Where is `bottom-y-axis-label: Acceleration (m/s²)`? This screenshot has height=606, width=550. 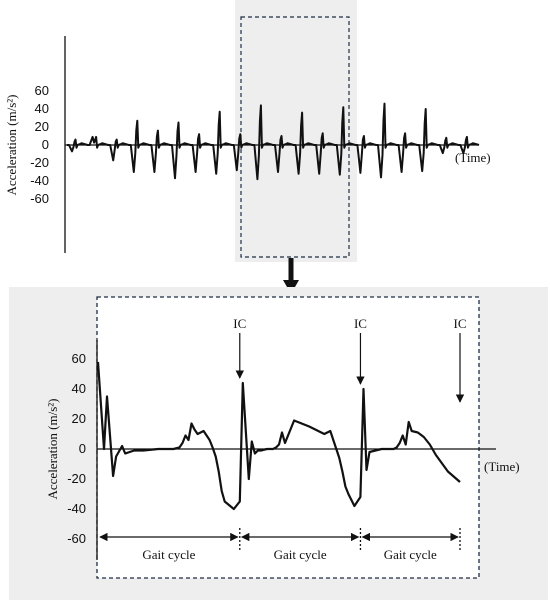
bottom-y-axis-label: Acceleration (m/s²) is located at coordinates (52, 449).